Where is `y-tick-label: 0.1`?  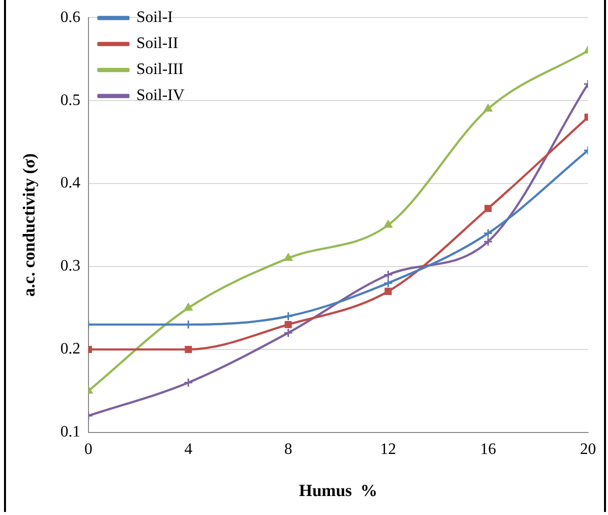 y-tick-label: 0.1 is located at coordinates (70, 432).